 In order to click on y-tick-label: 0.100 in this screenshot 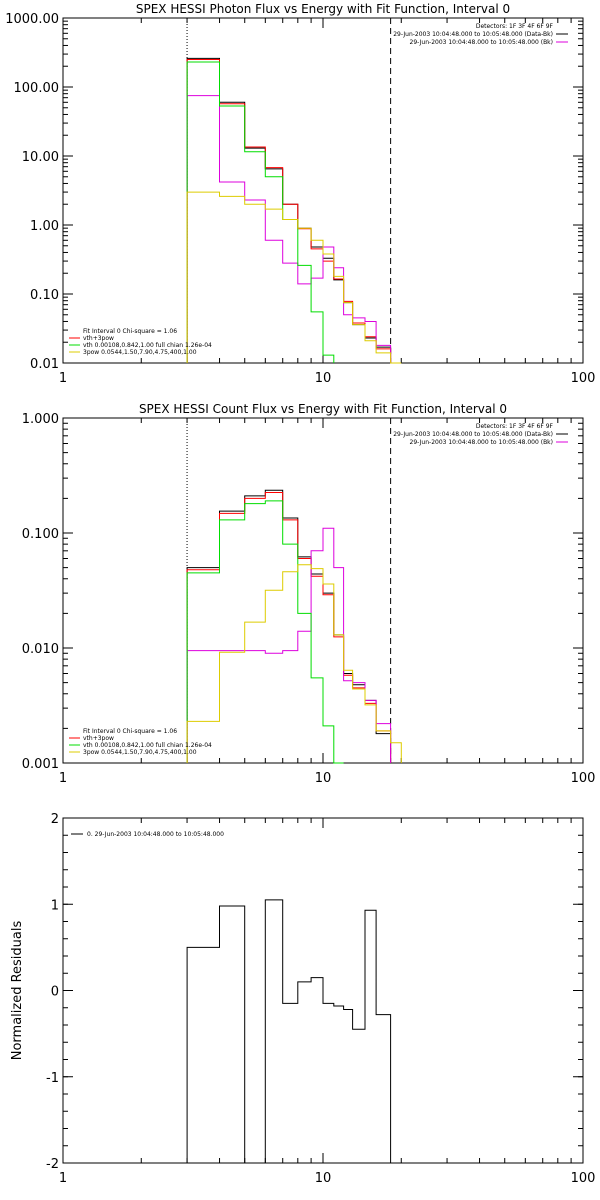, I will do `click(40, 534)`.